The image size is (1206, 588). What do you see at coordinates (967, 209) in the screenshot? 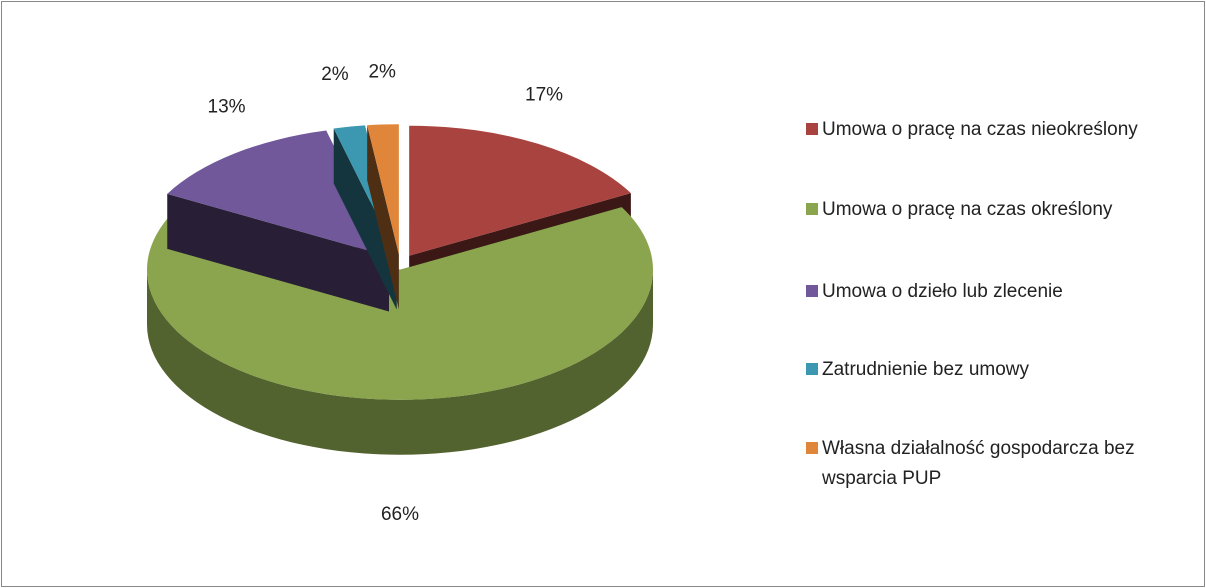
I see `legend-label: Umowa o pracę na czas określony` at bounding box center [967, 209].